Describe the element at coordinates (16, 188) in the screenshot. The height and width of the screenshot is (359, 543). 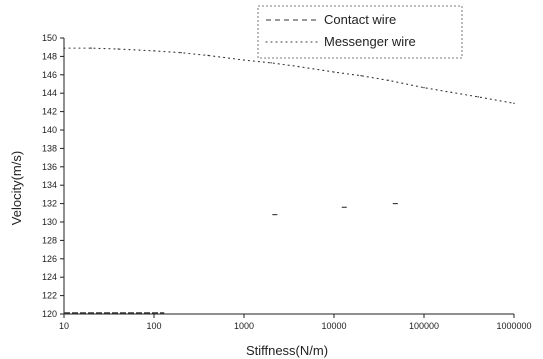
I see `y-axis-title: Velocity(m/s)` at that location.